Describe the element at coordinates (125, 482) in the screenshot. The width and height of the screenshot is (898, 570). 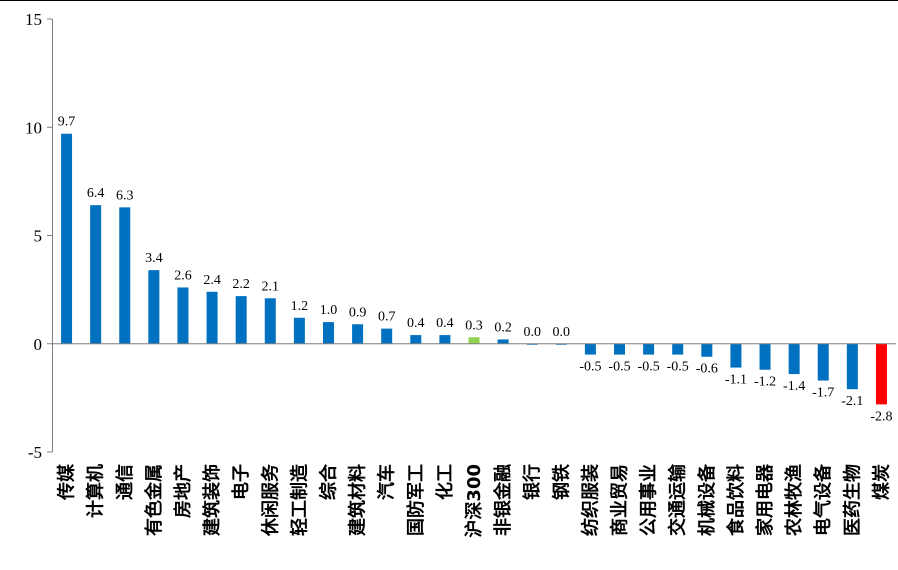
I see `x-tick-label: 通信` at that location.